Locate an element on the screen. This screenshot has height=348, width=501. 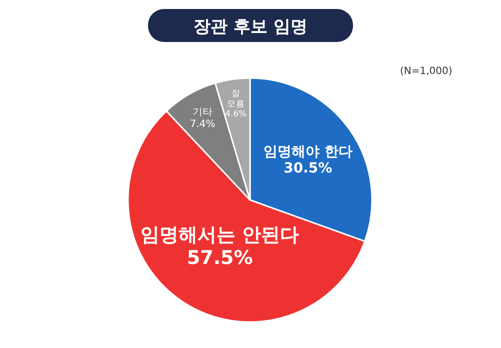
data-label: 57.5% is located at coordinates (219, 257).